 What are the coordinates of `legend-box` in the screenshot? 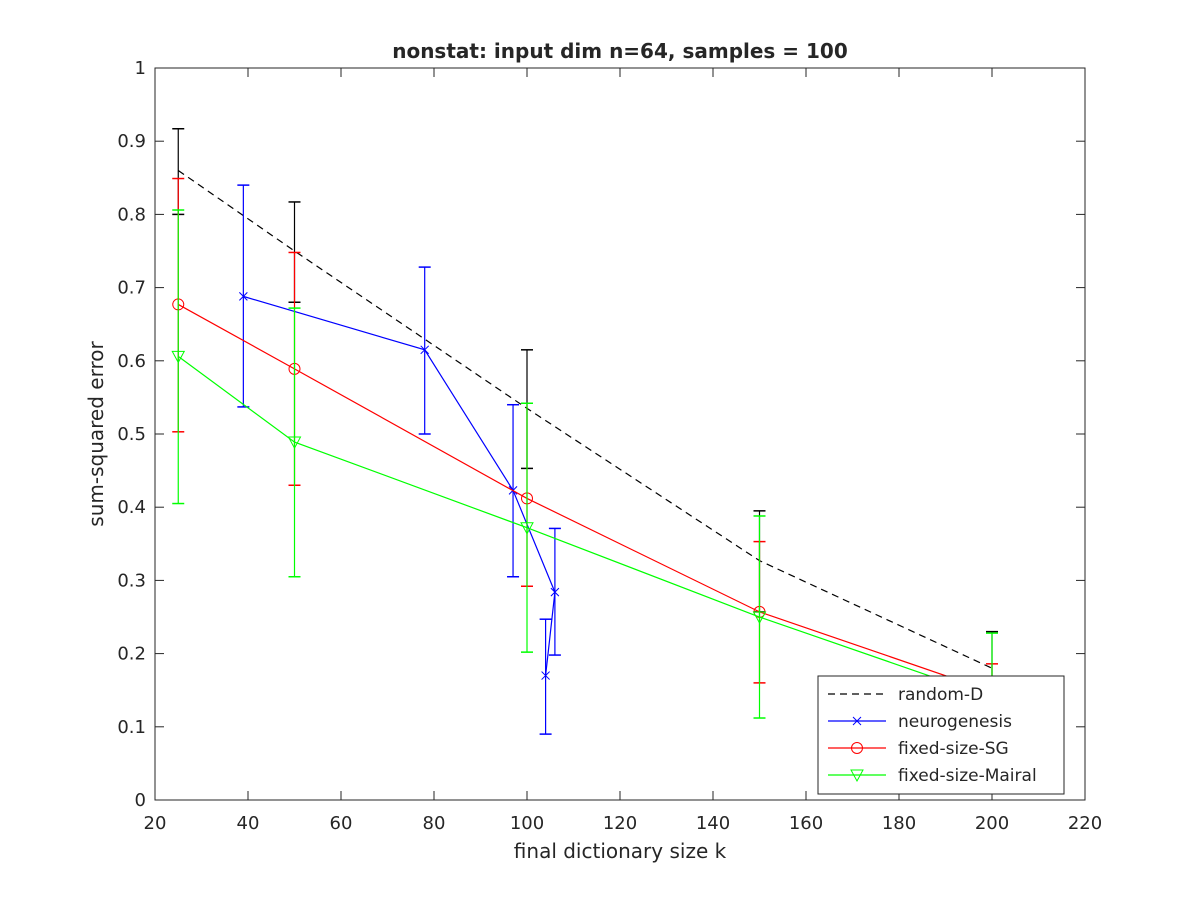 It's located at (941, 735).